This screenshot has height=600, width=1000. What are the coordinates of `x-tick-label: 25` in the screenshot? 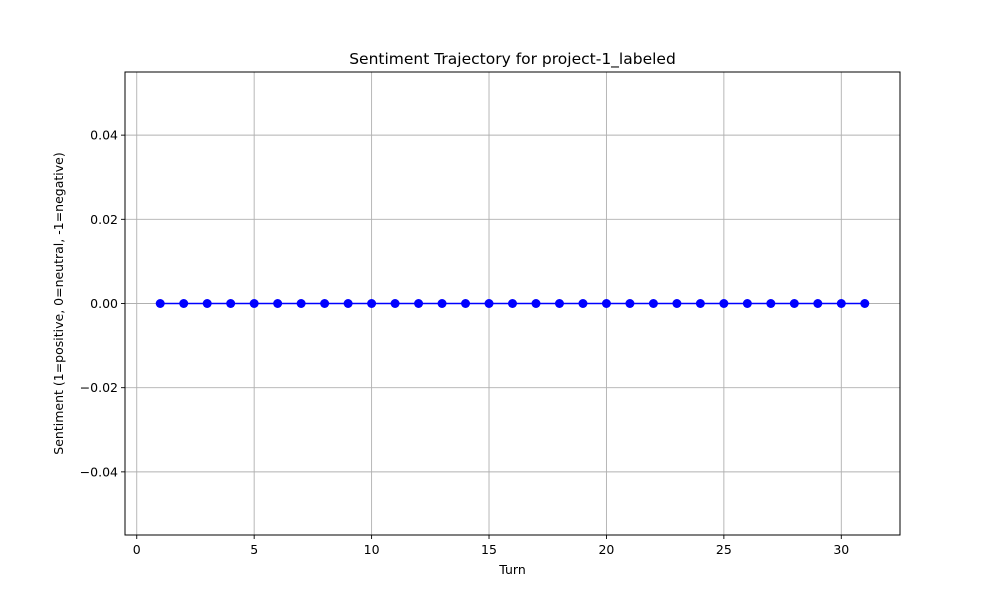 It's located at (724, 549).